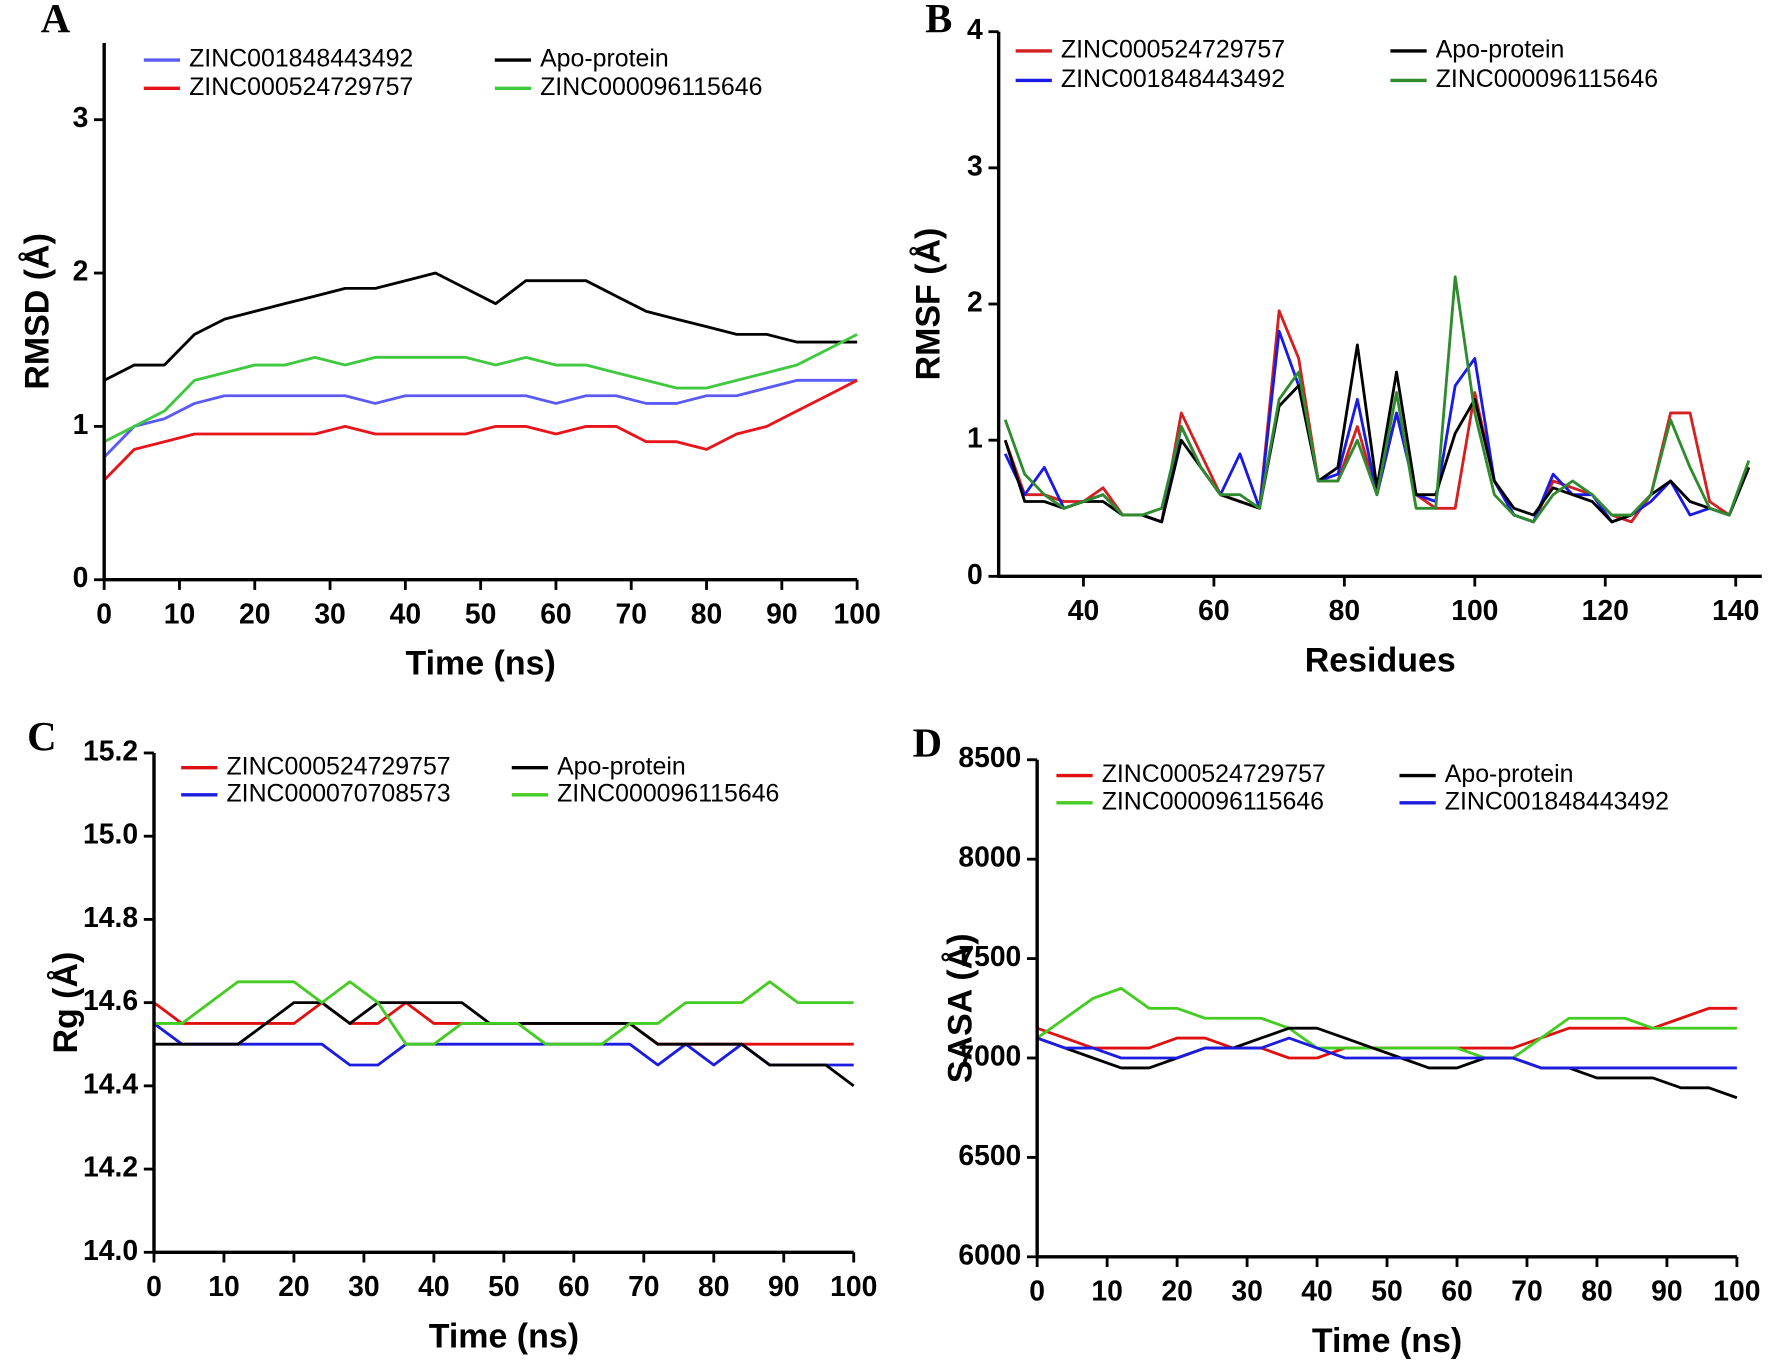  Describe the element at coordinates (110, 1167) in the screenshot. I see `y-tick-label: 14.2` at that location.